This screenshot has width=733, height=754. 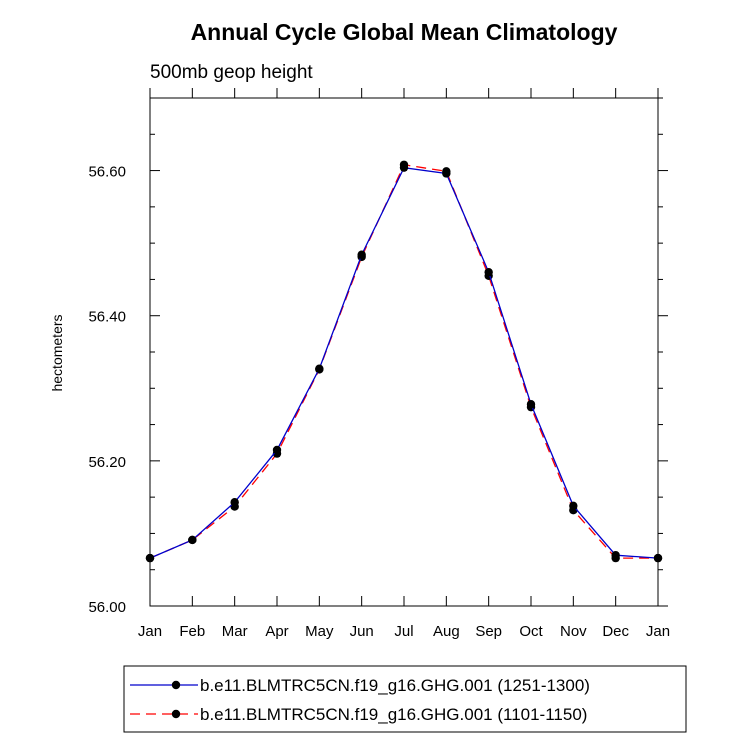 I want to click on x-tick-label: Feb, so click(x=192, y=631).